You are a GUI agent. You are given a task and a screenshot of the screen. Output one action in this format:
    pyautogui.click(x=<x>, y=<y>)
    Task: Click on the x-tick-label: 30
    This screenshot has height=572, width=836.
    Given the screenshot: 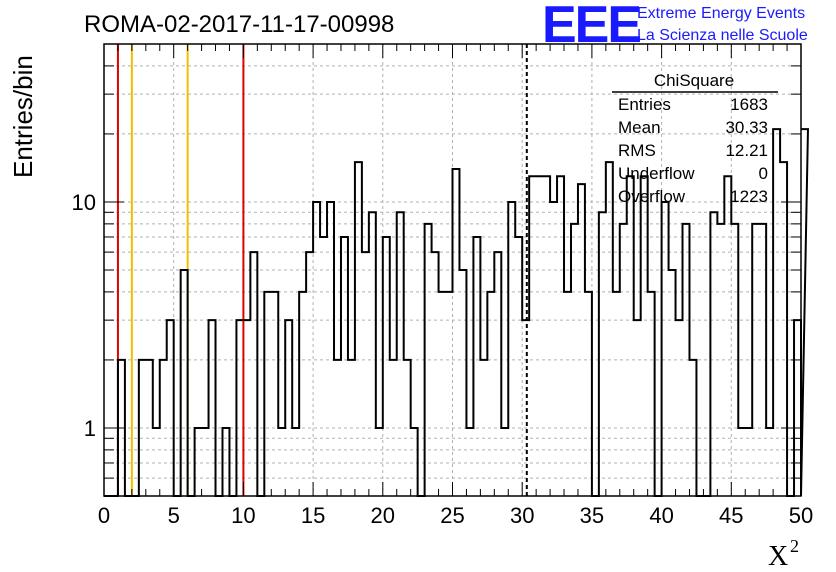 What is the action you would take?
    pyautogui.click(x=522, y=515)
    